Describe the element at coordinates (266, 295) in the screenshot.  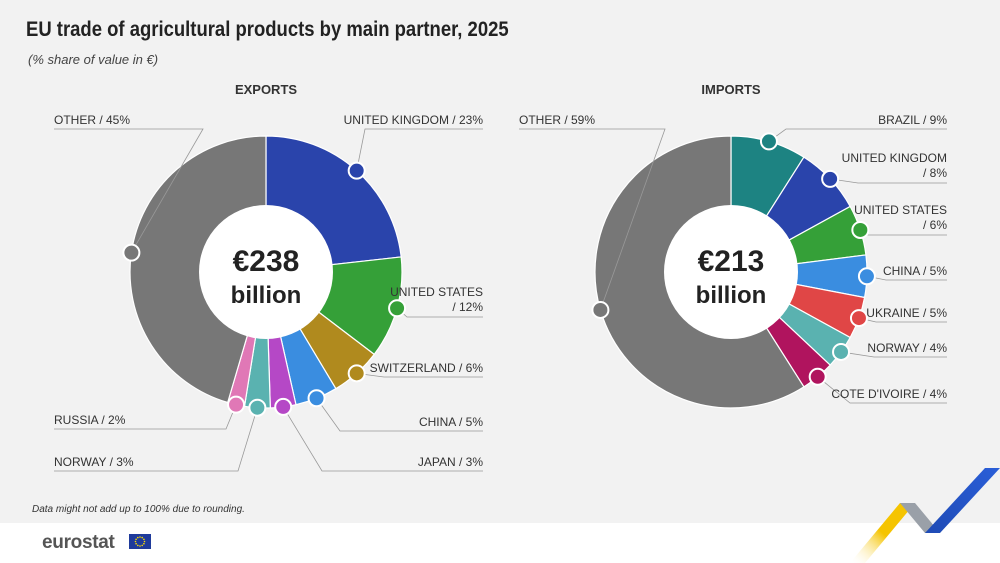
I see `exports-total-unit: billion` at that location.